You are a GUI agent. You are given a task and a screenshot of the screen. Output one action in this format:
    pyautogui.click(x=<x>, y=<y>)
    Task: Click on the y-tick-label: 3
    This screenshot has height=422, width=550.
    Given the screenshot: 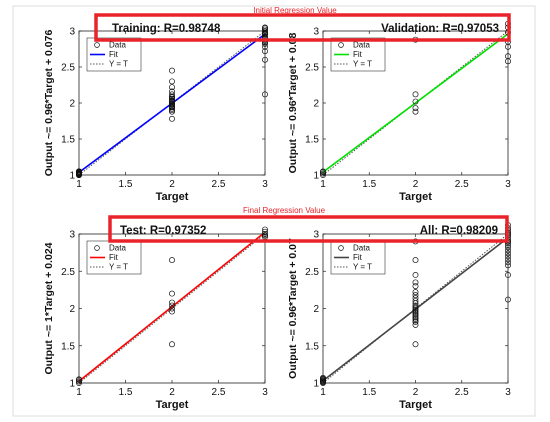 What is the action you would take?
    pyautogui.click(x=316, y=235)
    